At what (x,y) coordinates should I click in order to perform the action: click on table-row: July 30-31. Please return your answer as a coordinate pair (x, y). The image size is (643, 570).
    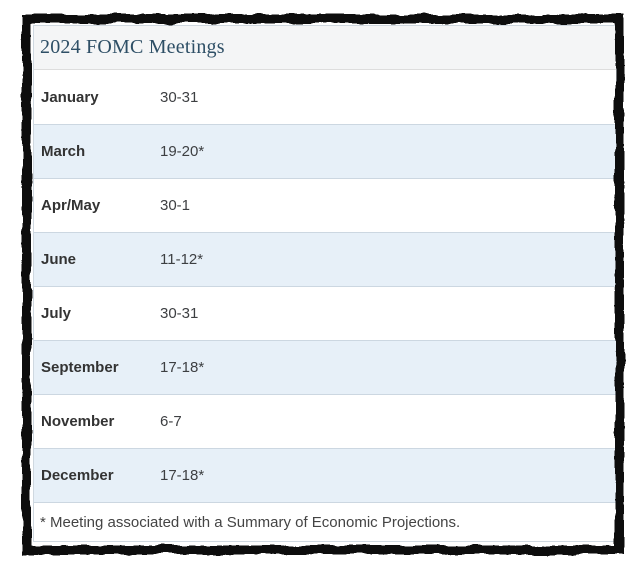
    Looking at the image, I should click on (325, 313).